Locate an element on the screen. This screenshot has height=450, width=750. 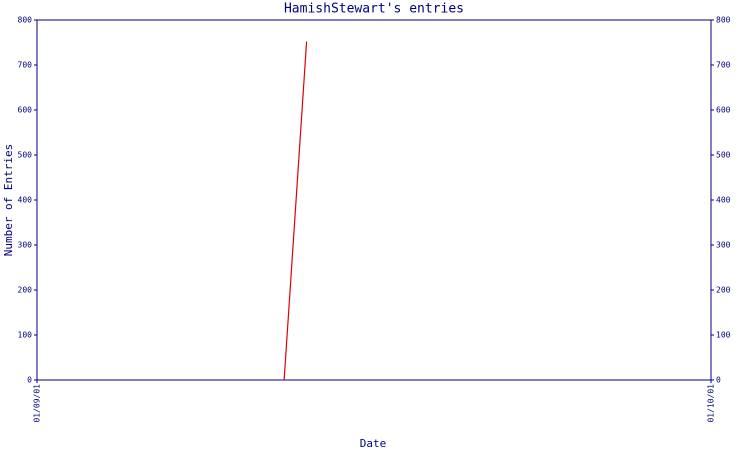
y2-tick-label: 400 is located at coordinates (723, 200).